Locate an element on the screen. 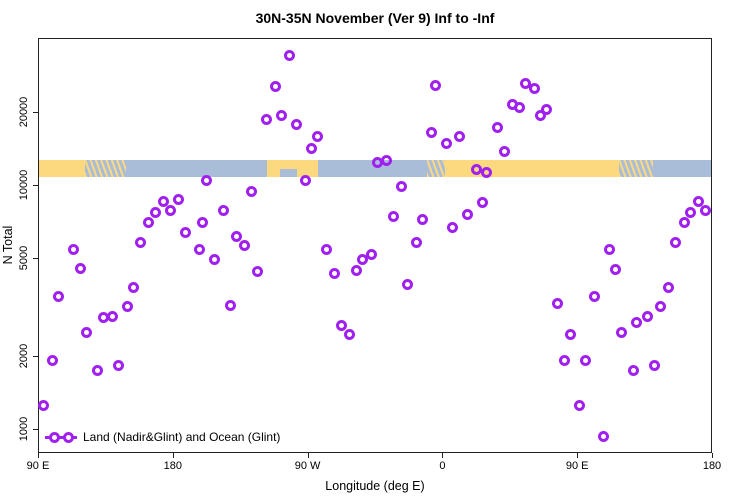 This screenshot has width=750, height=500. x-axis-label: Longitude (deg E) is located at coordinates (375, 486).